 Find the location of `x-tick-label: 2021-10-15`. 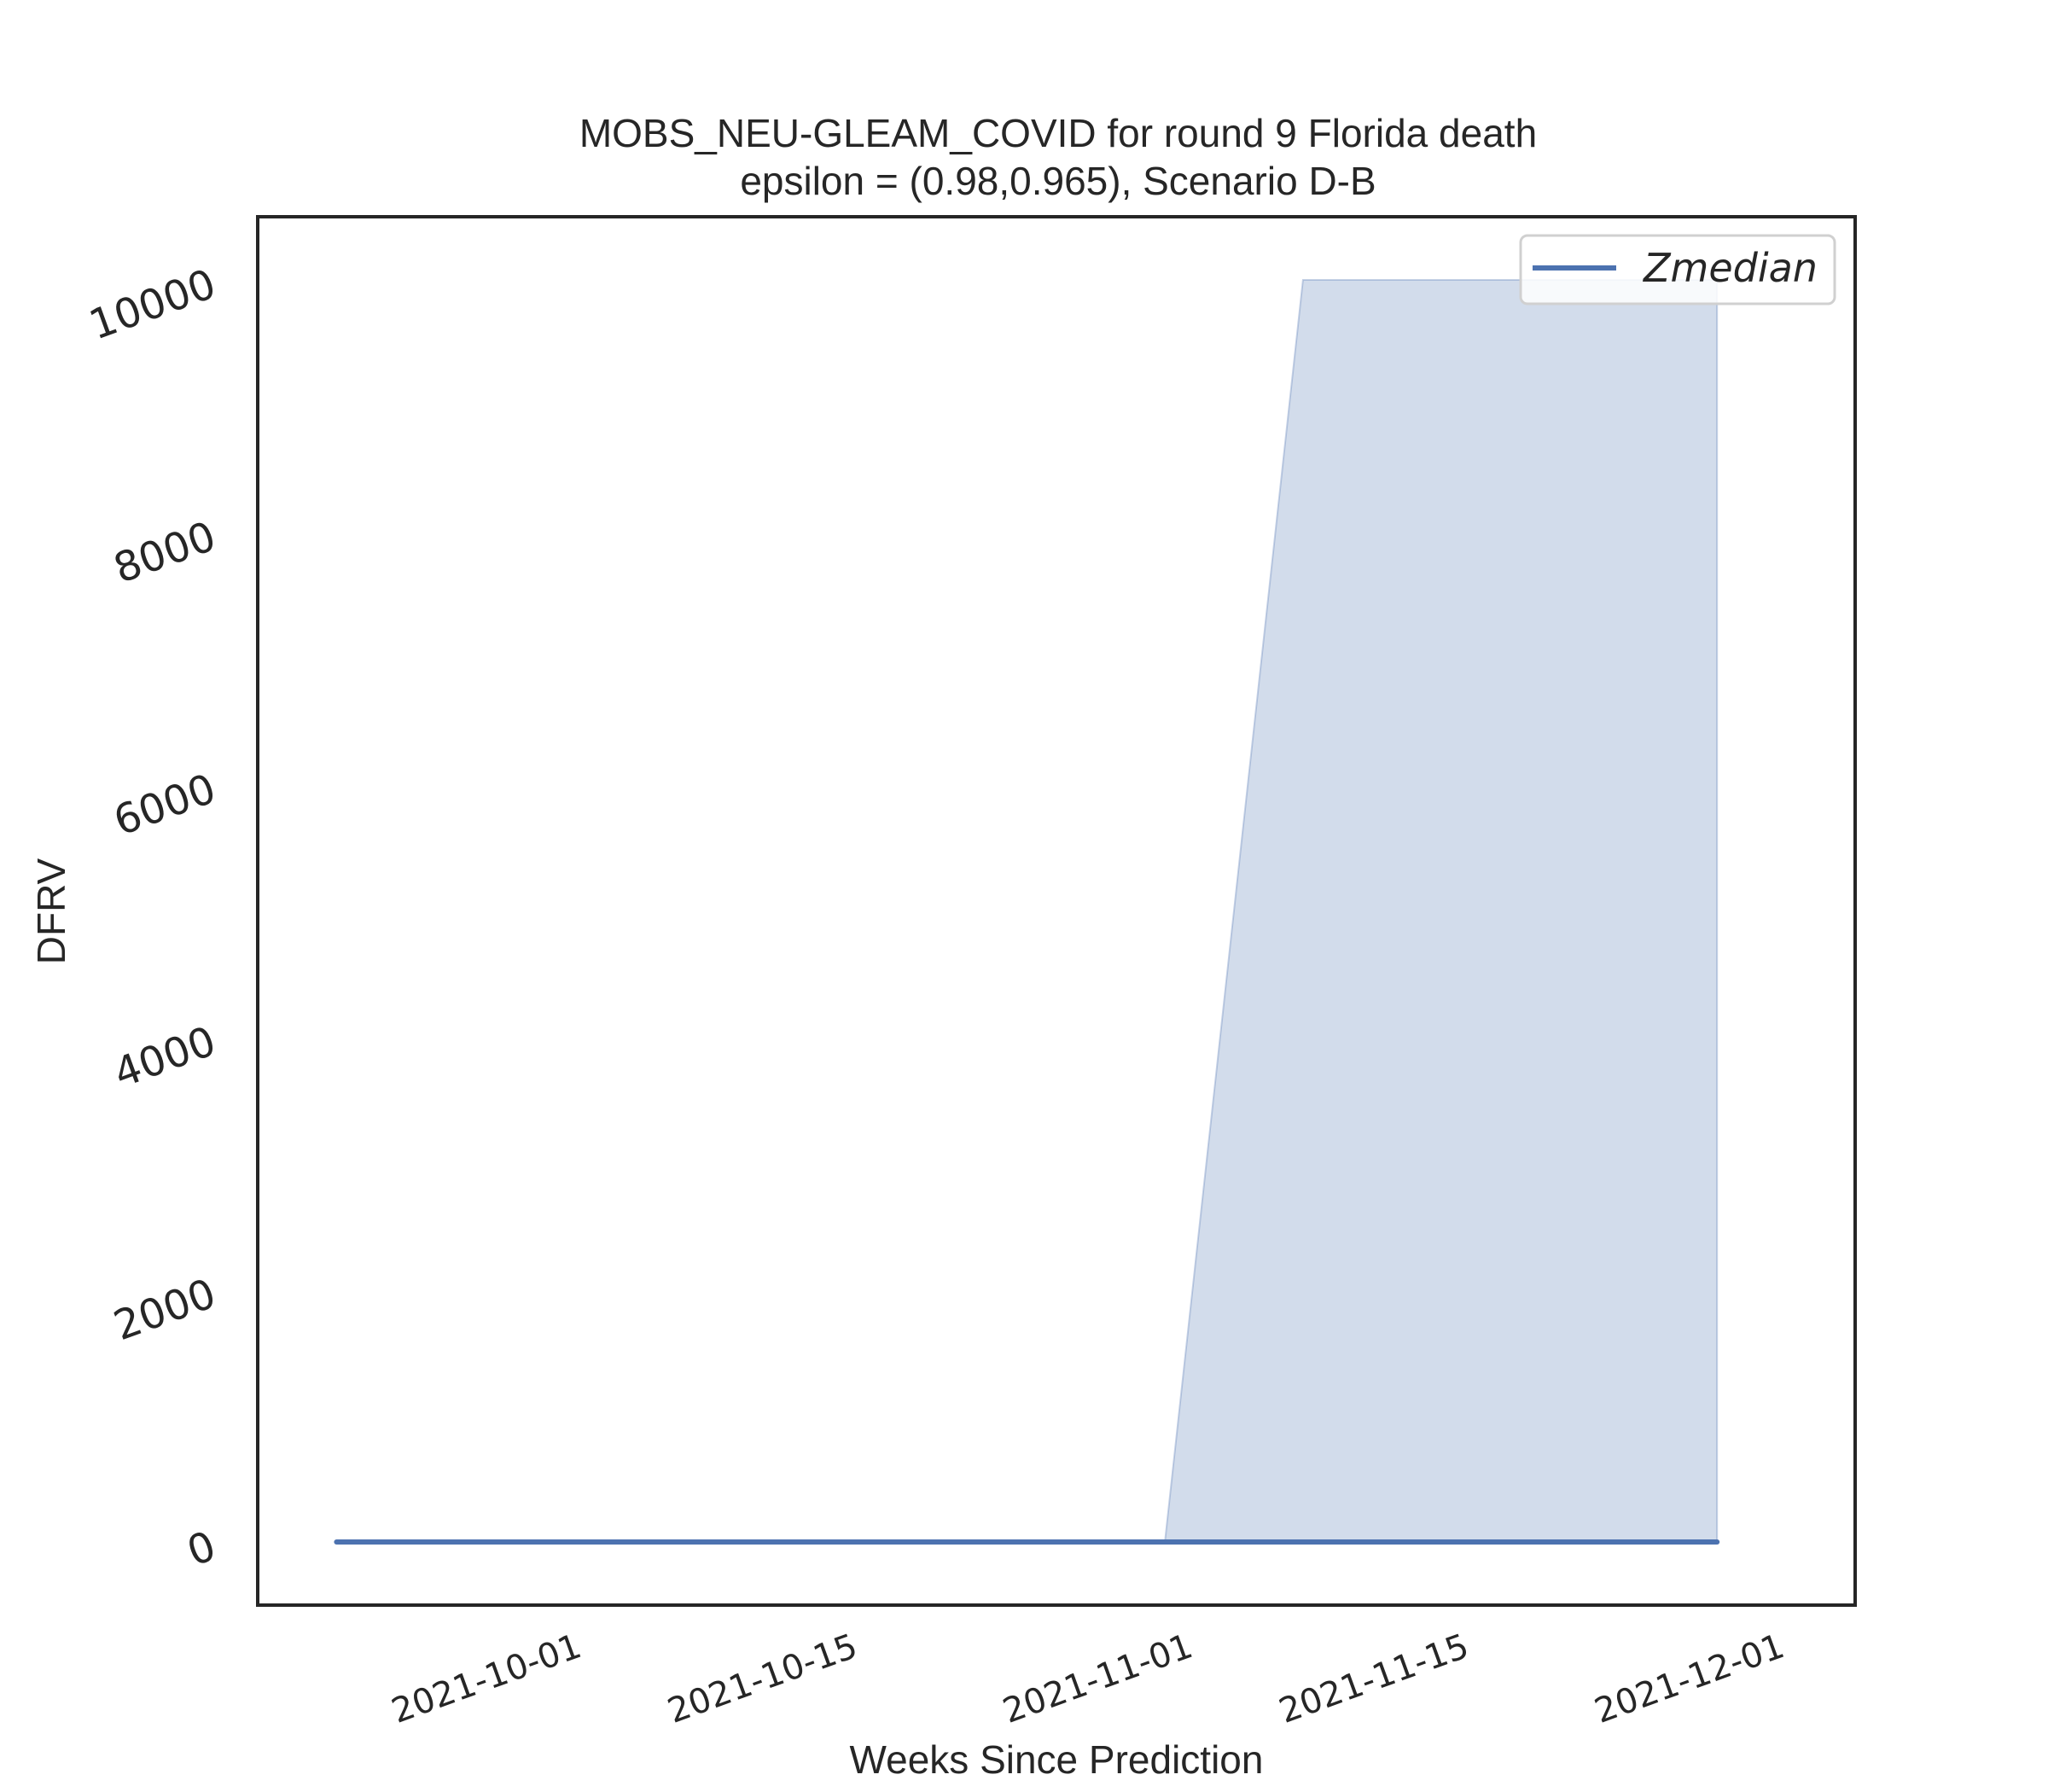

x-tick-label: 2021-10-15 is located at coordinates (763, 1678).